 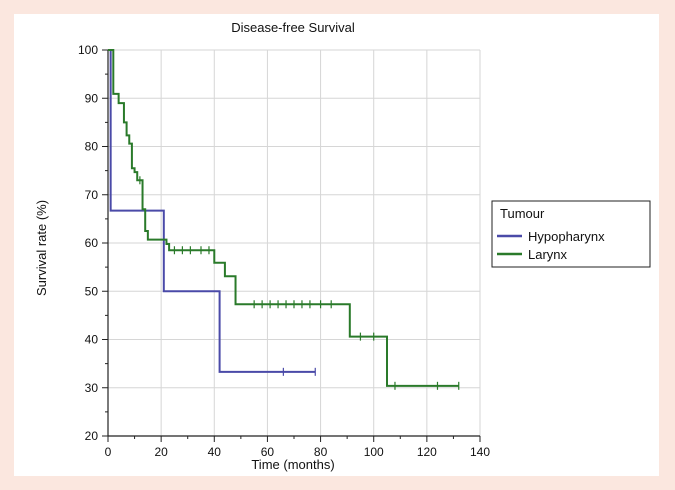 What do you see at coordinates (215, 452) in the screenshot?
I see `x-tick-label: 40` at bounding box center [215, 452].